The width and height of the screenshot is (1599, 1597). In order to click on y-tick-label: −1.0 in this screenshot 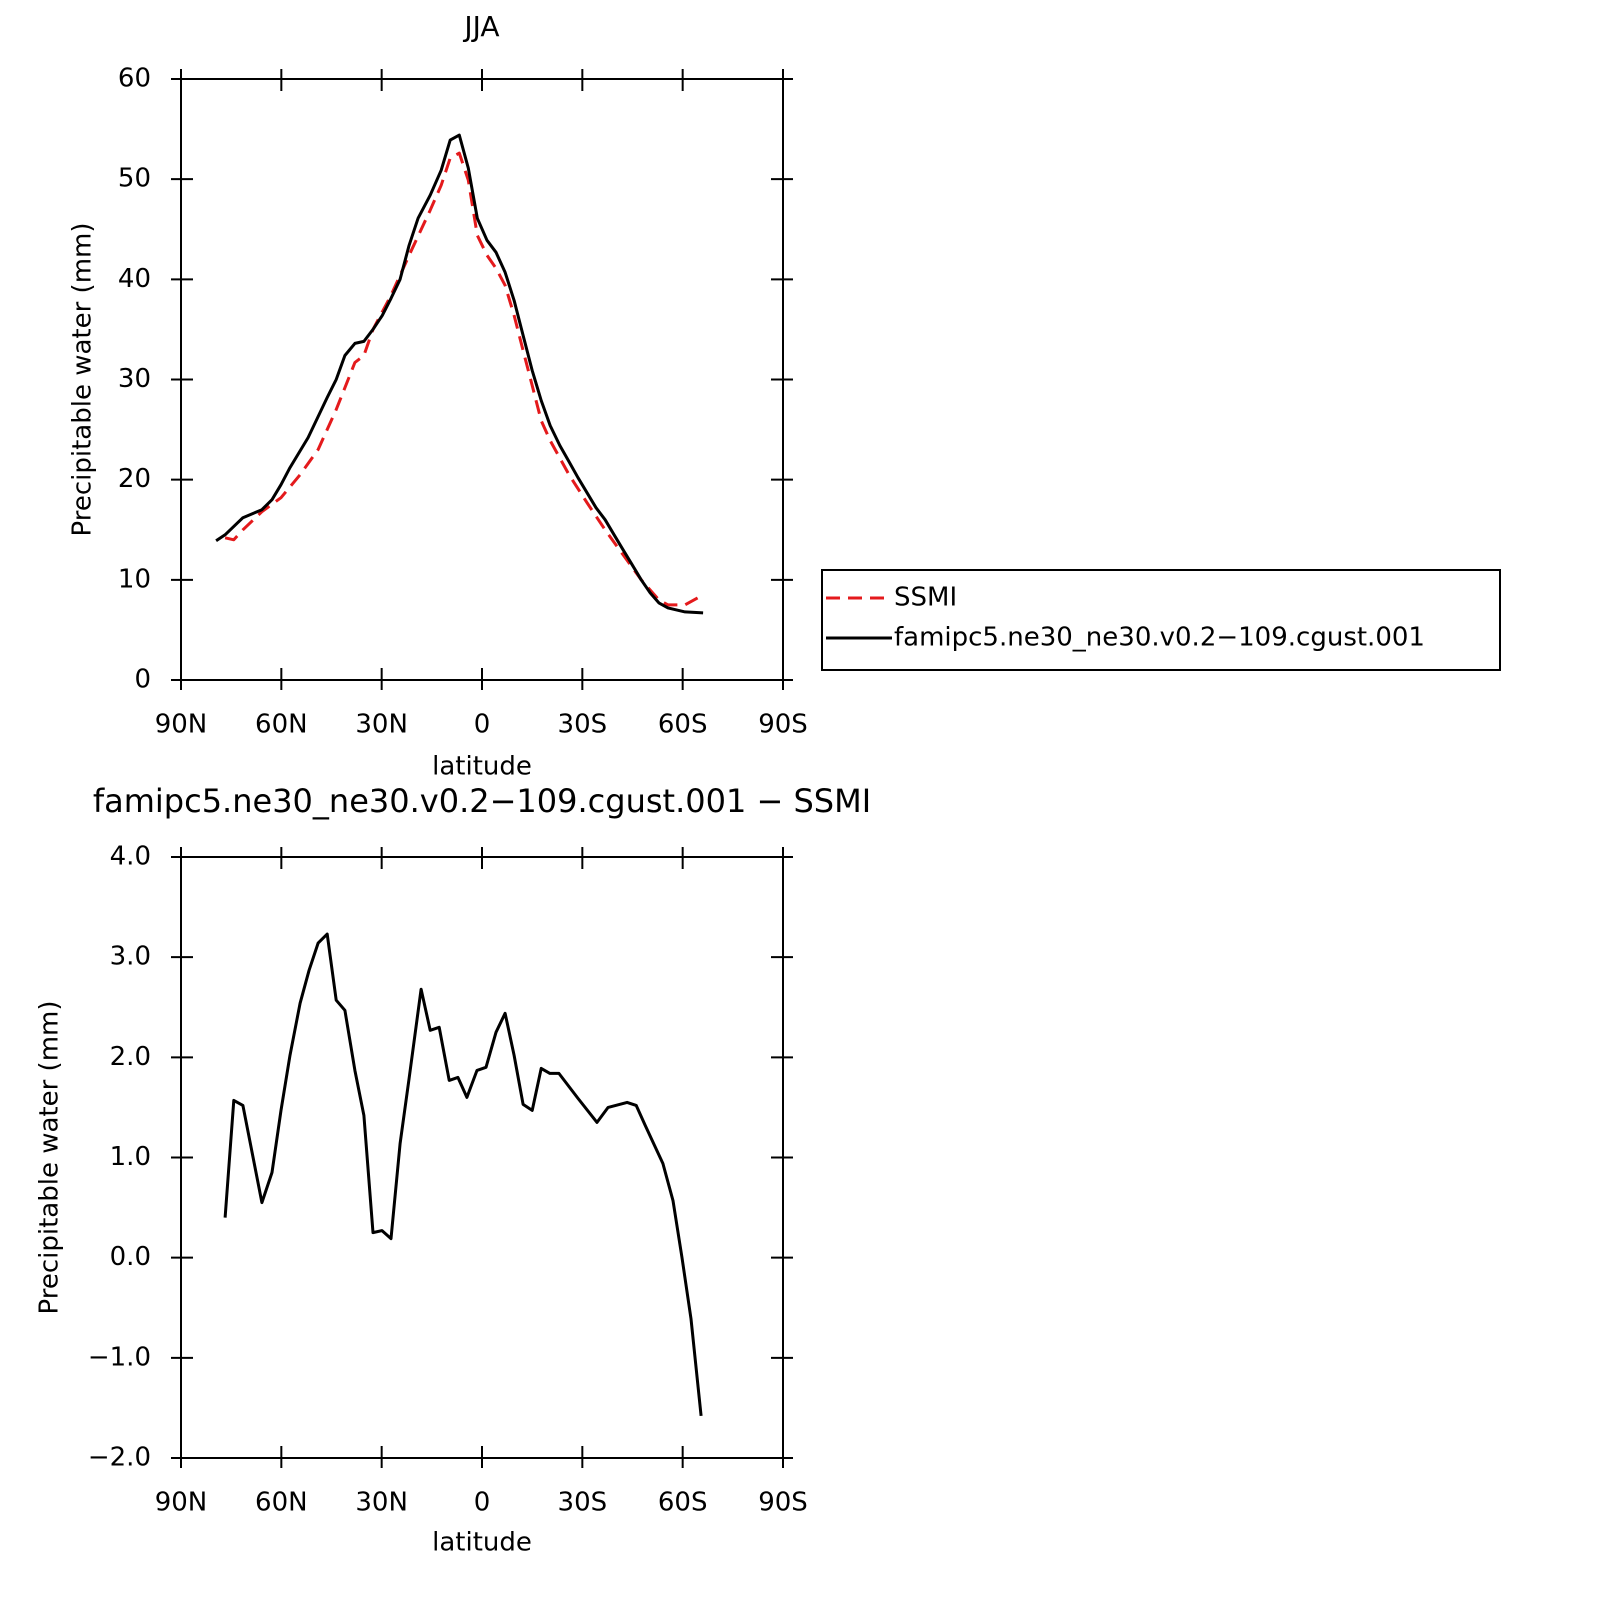, I will do `click(119, 1357)`.